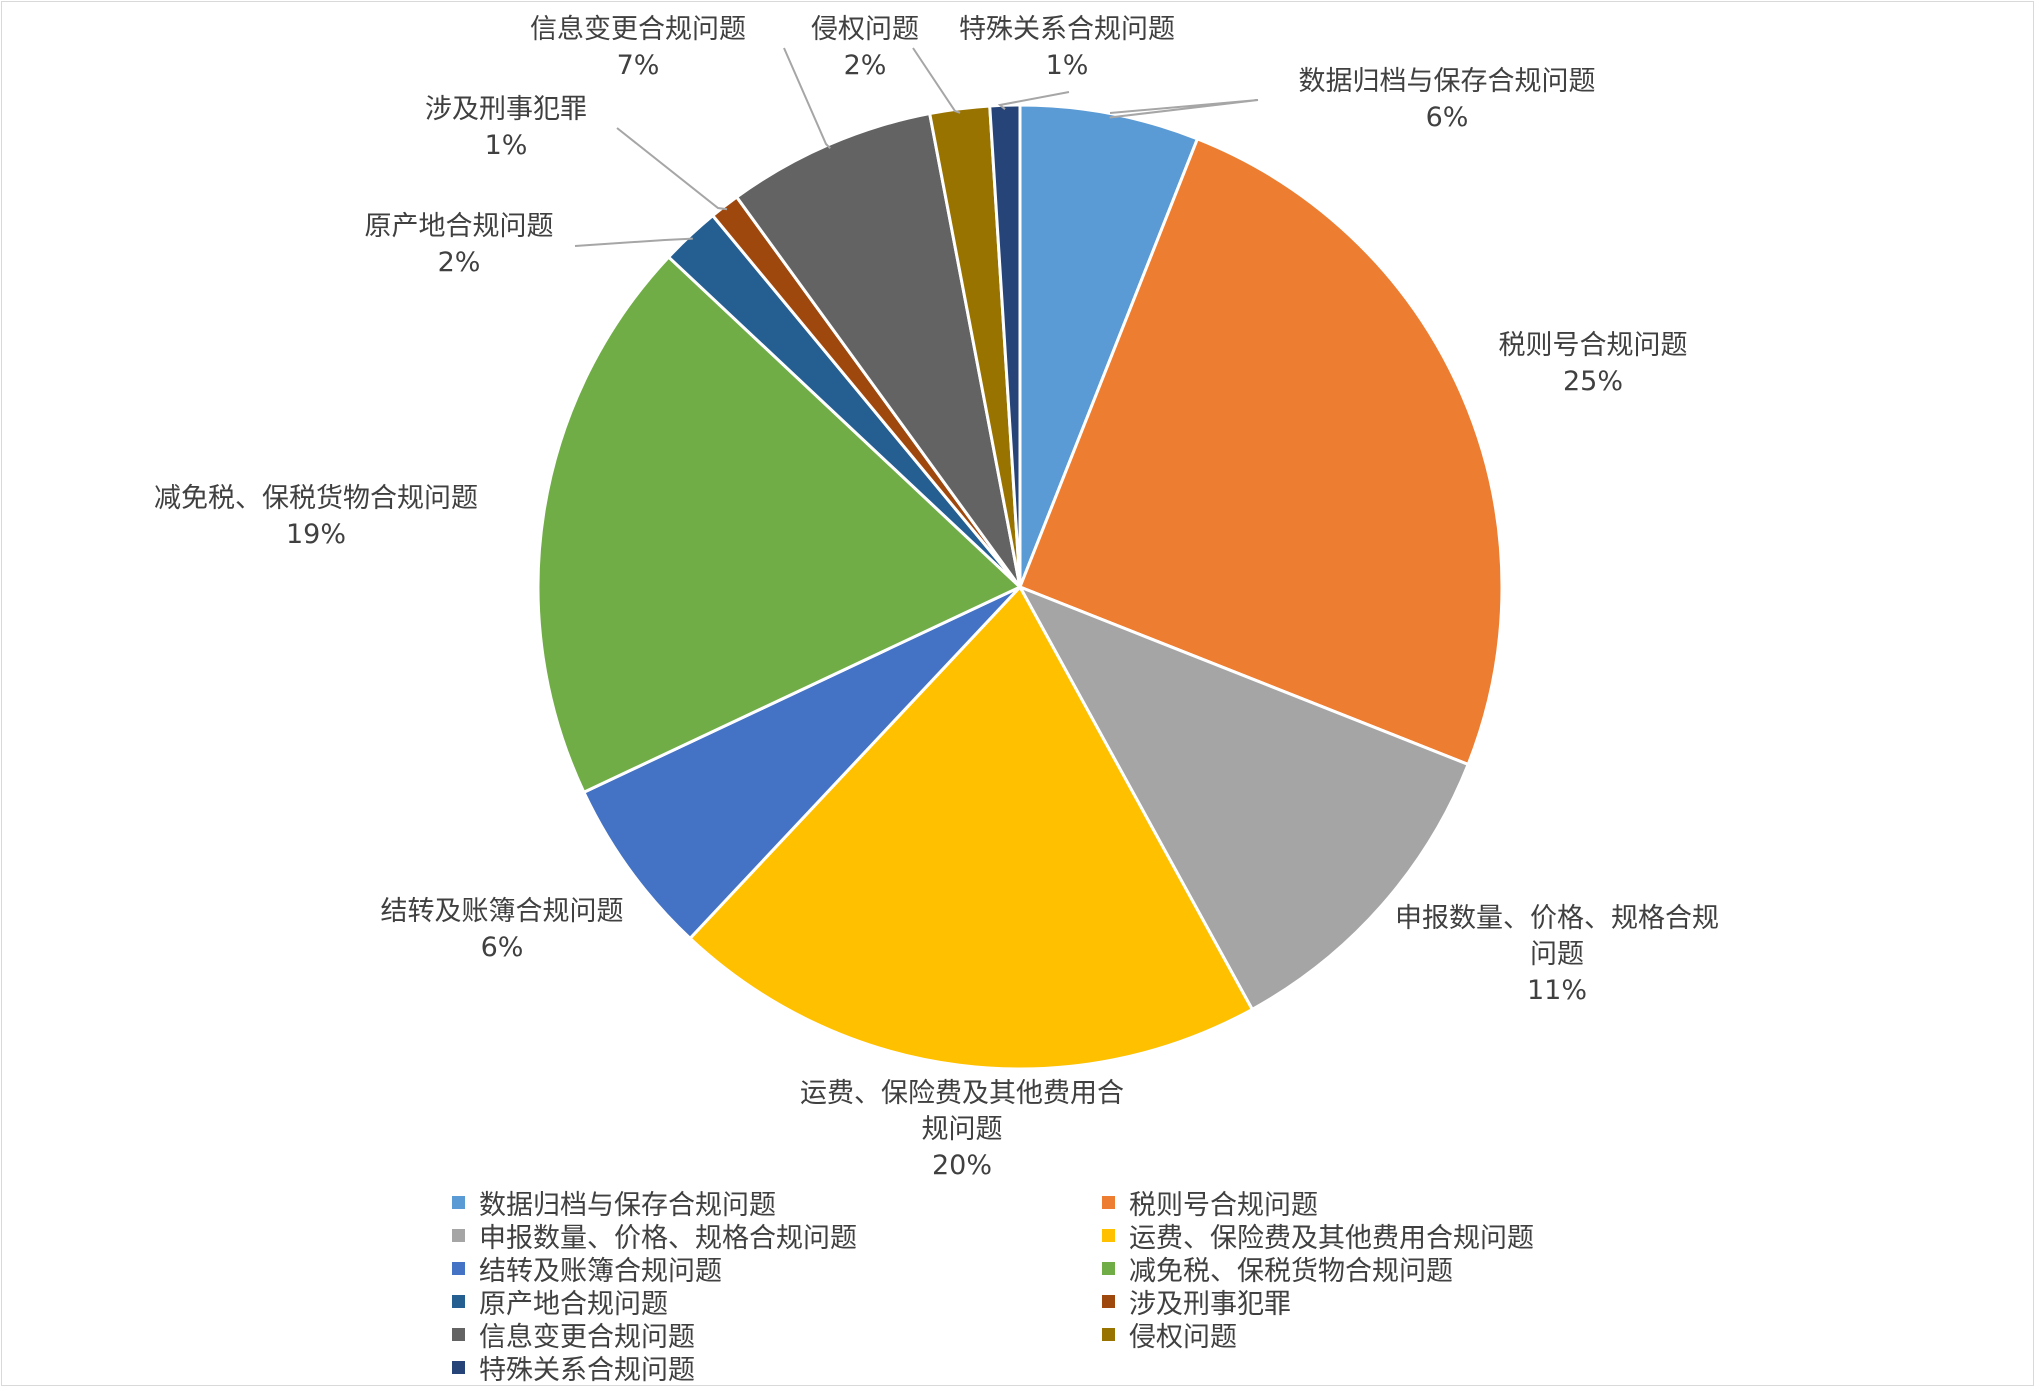 Image resolution: width=2037 pixels, height=1389 pixels. What do you see at coordinates (865, 48) in the screenshot?
I see `data-label-10: 侵权问题 2%` at bounding box center [865, 48].